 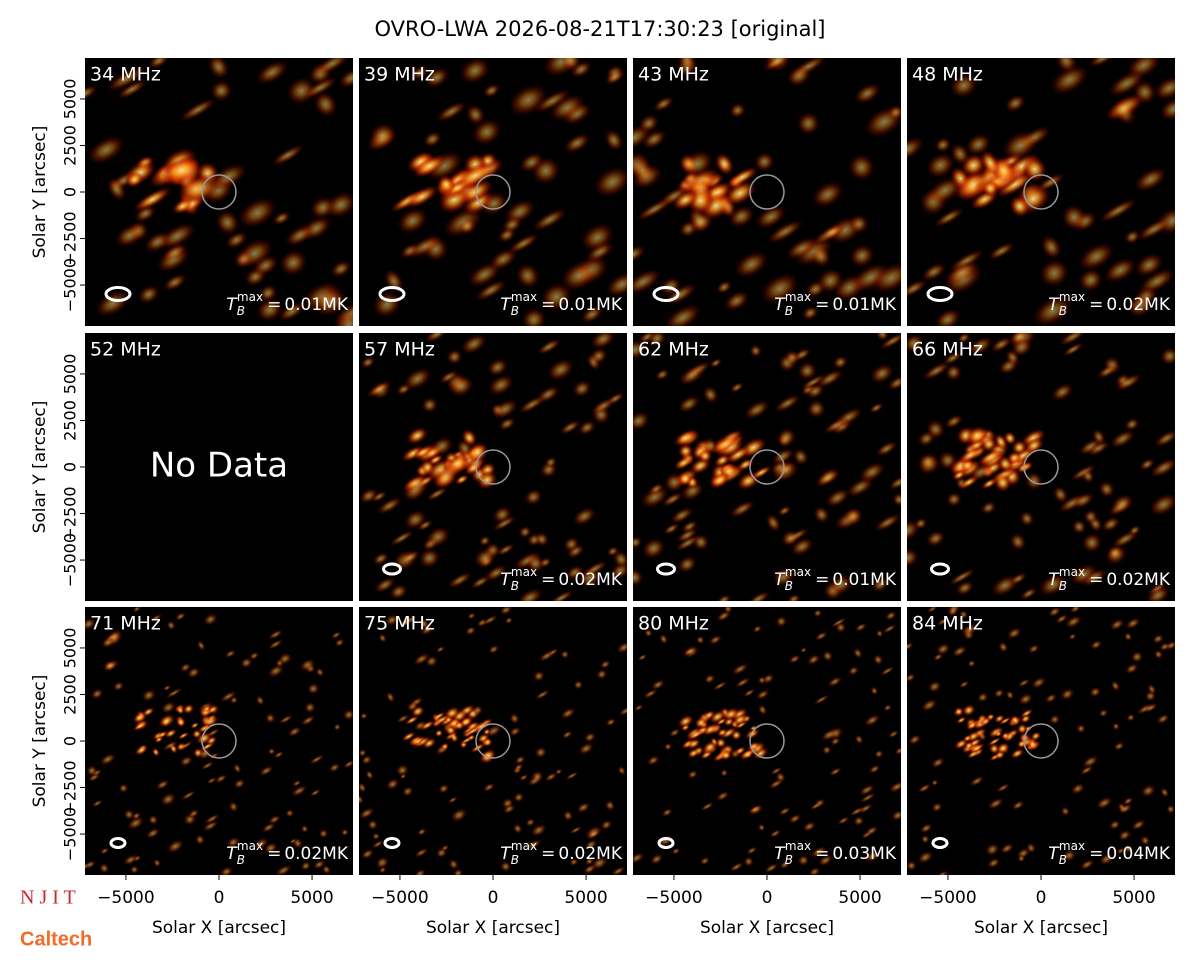 I want to click on radio-image, so click(x=219, y=192).